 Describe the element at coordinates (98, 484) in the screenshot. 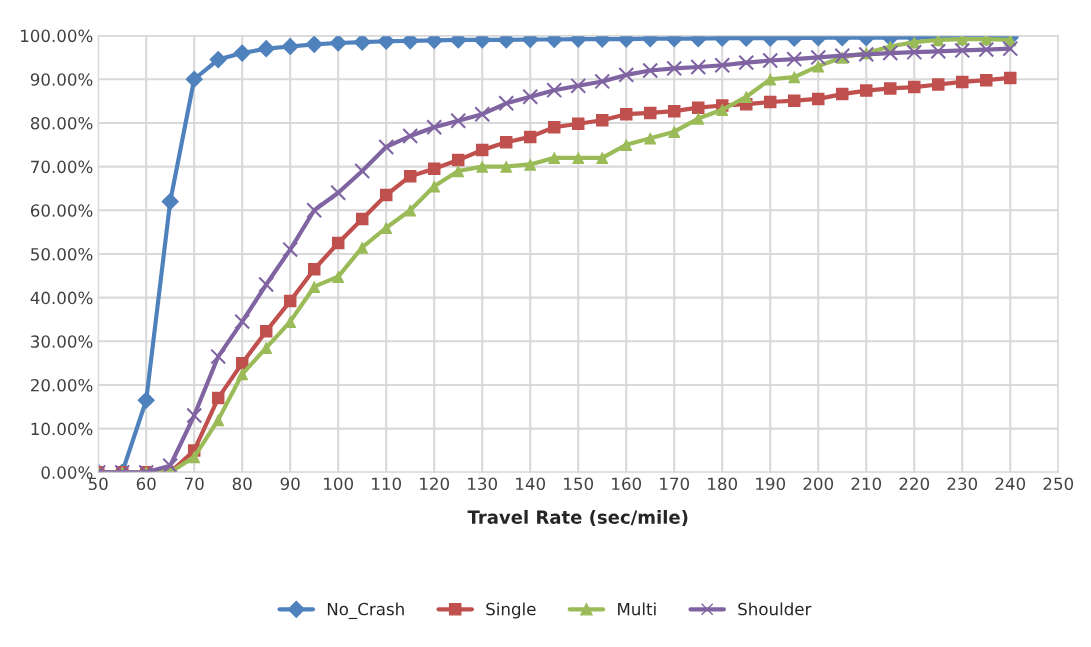

I see `x-tick-label: 50` at that location.